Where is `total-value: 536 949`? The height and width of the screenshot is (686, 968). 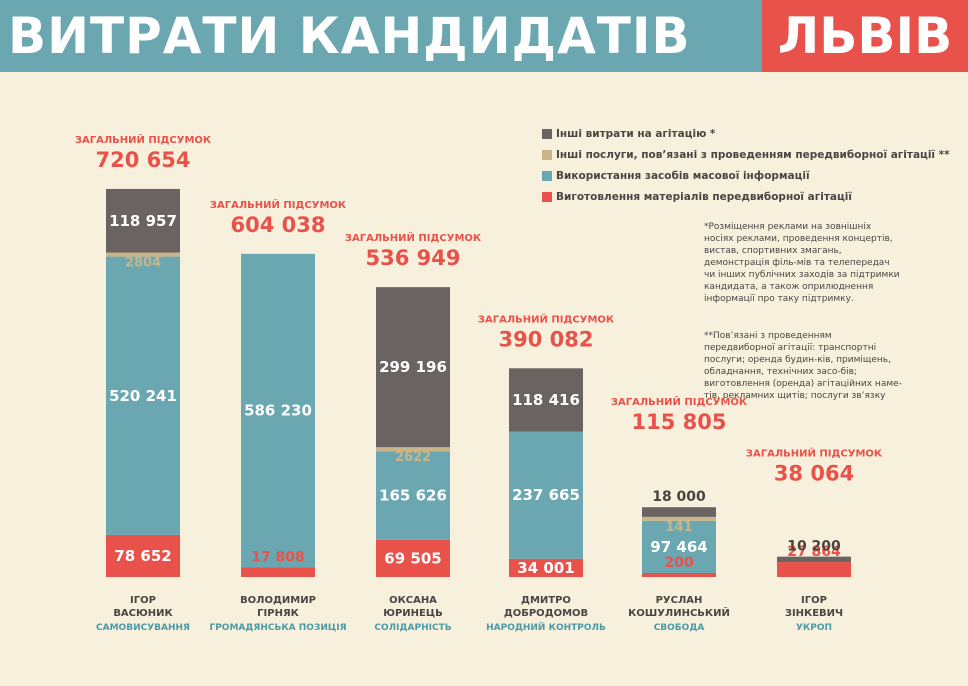
total-value: 536 949 is located at coordinates (413, 258).